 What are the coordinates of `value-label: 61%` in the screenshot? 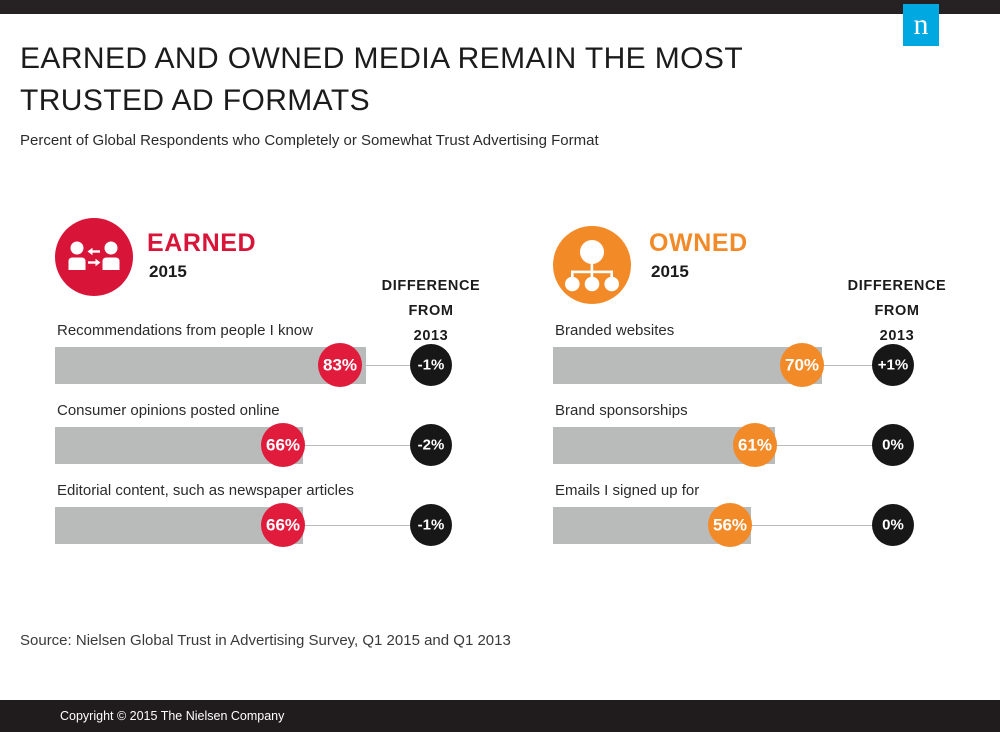 It's located at (755, 445).